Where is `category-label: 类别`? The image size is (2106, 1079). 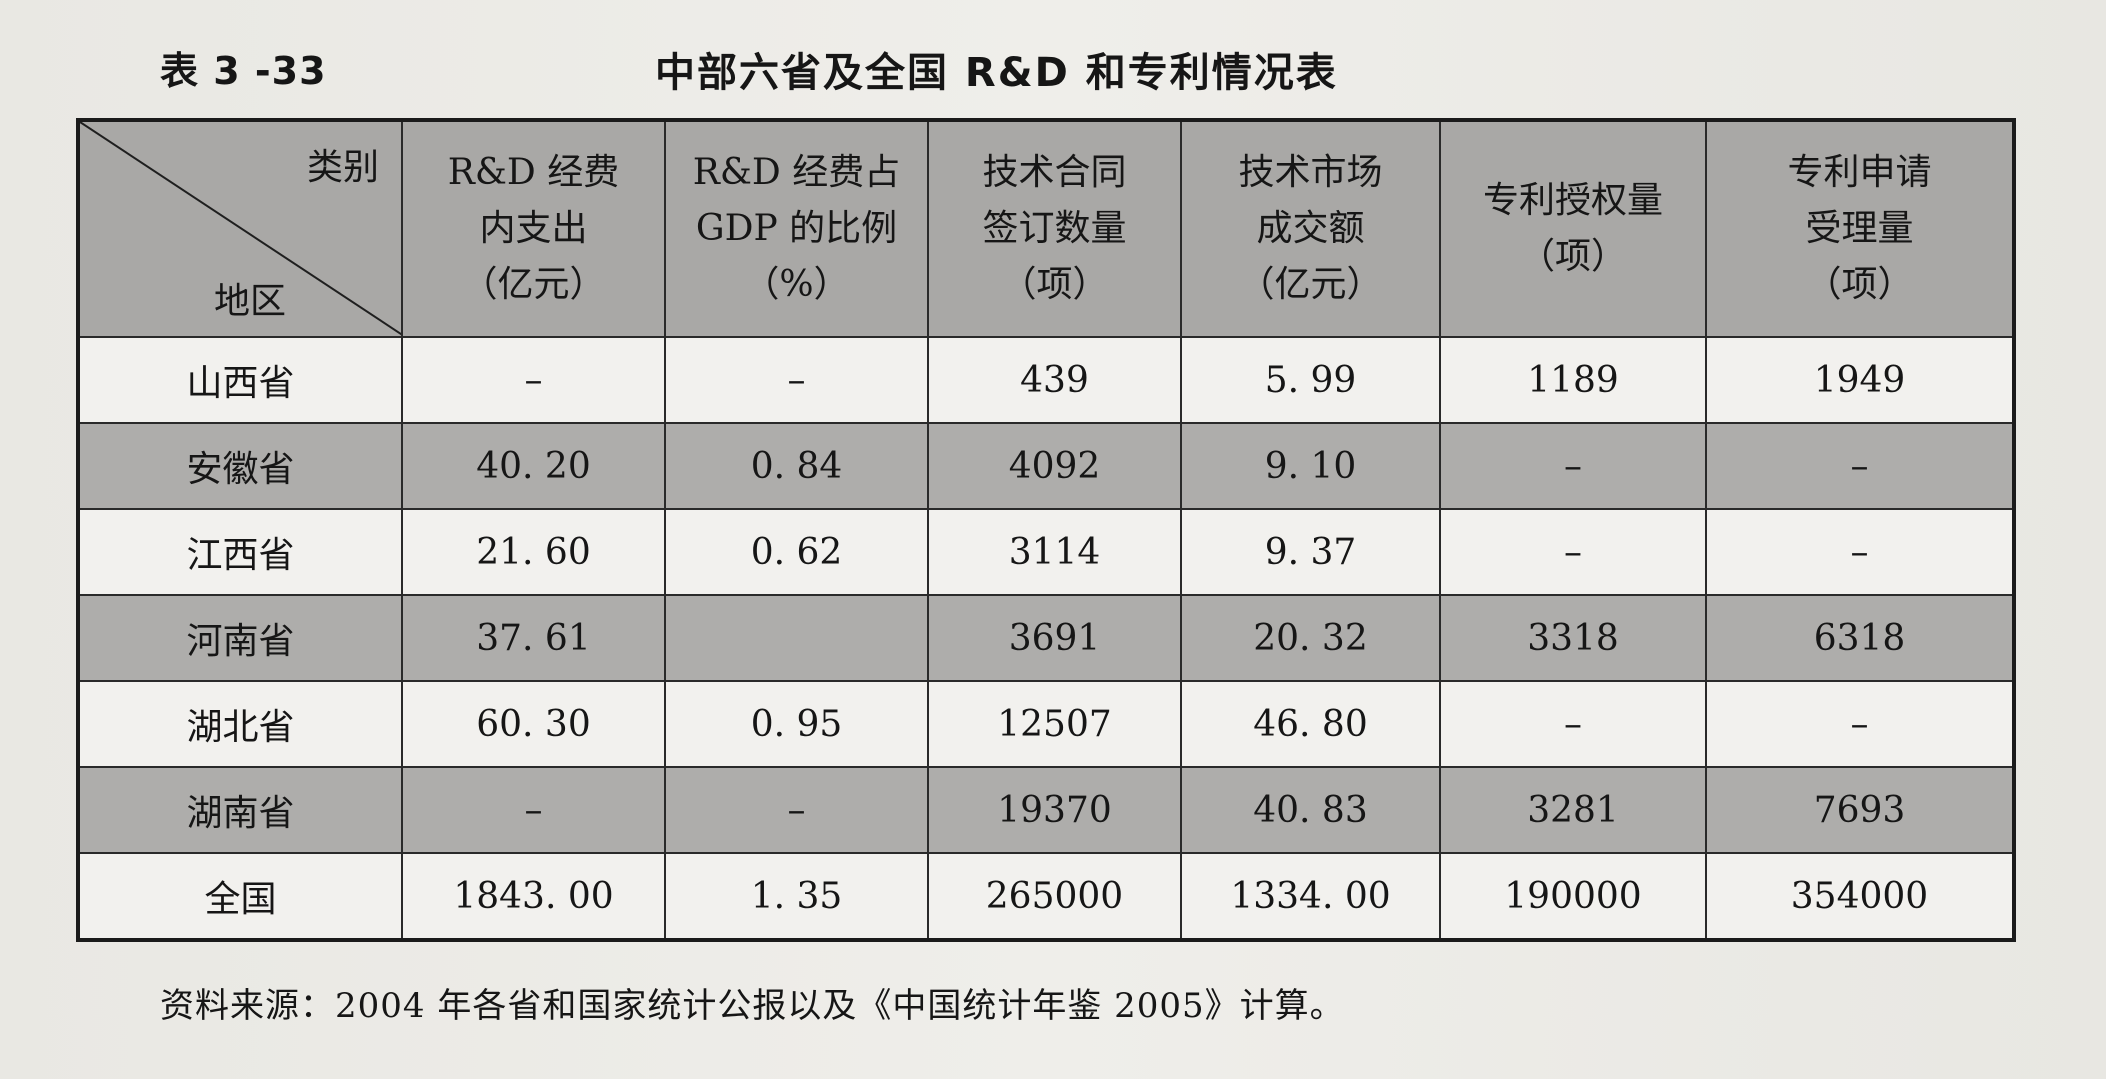
category-label: 类别 is located at coordinates (342, 167).